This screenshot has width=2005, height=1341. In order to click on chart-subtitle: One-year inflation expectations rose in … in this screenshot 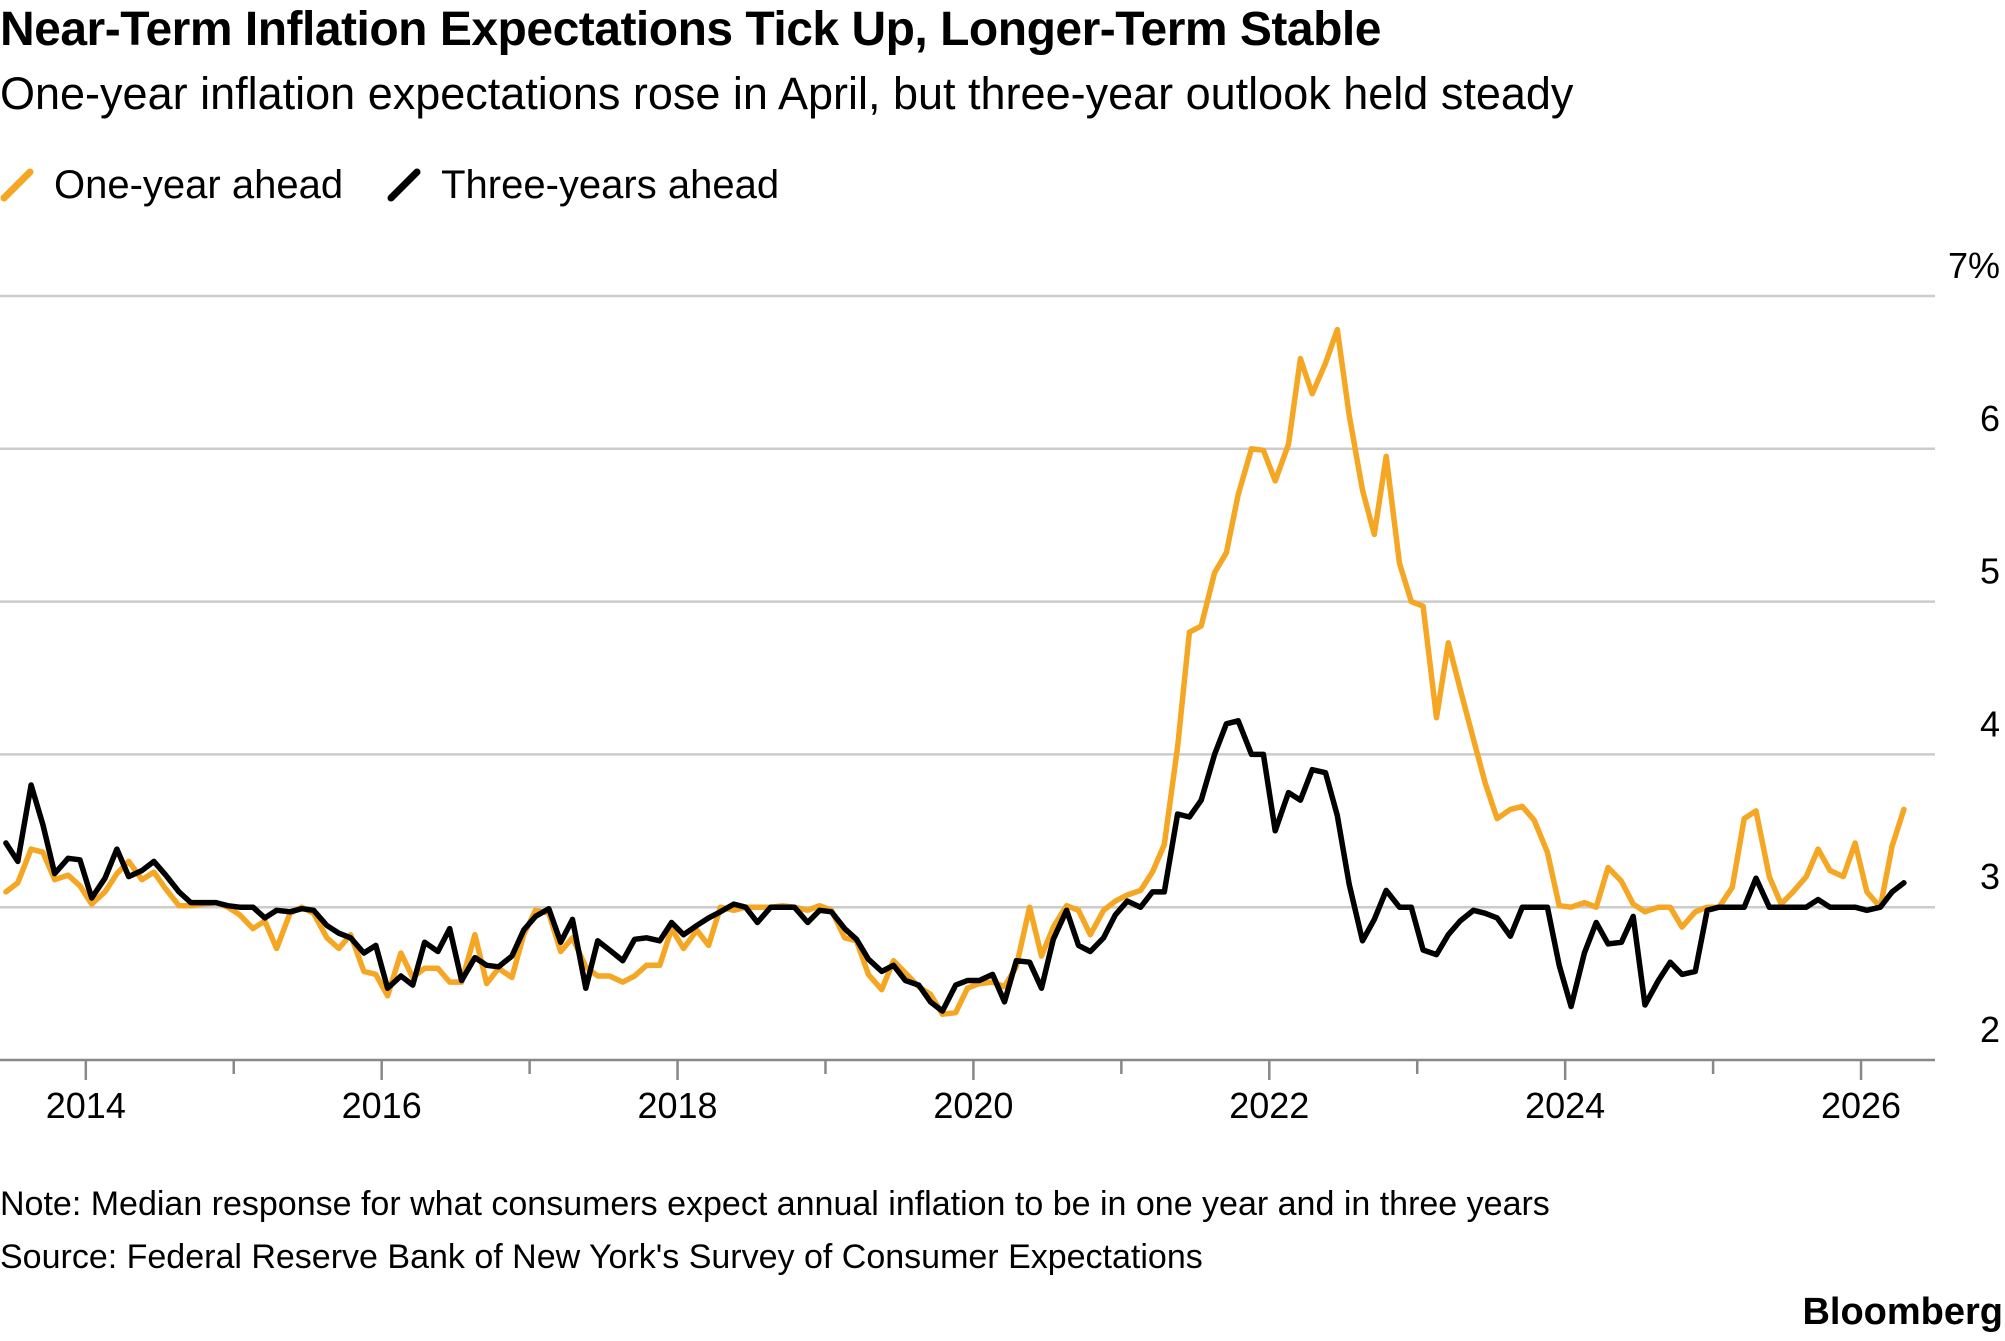, I will do `click(787, 93)`.